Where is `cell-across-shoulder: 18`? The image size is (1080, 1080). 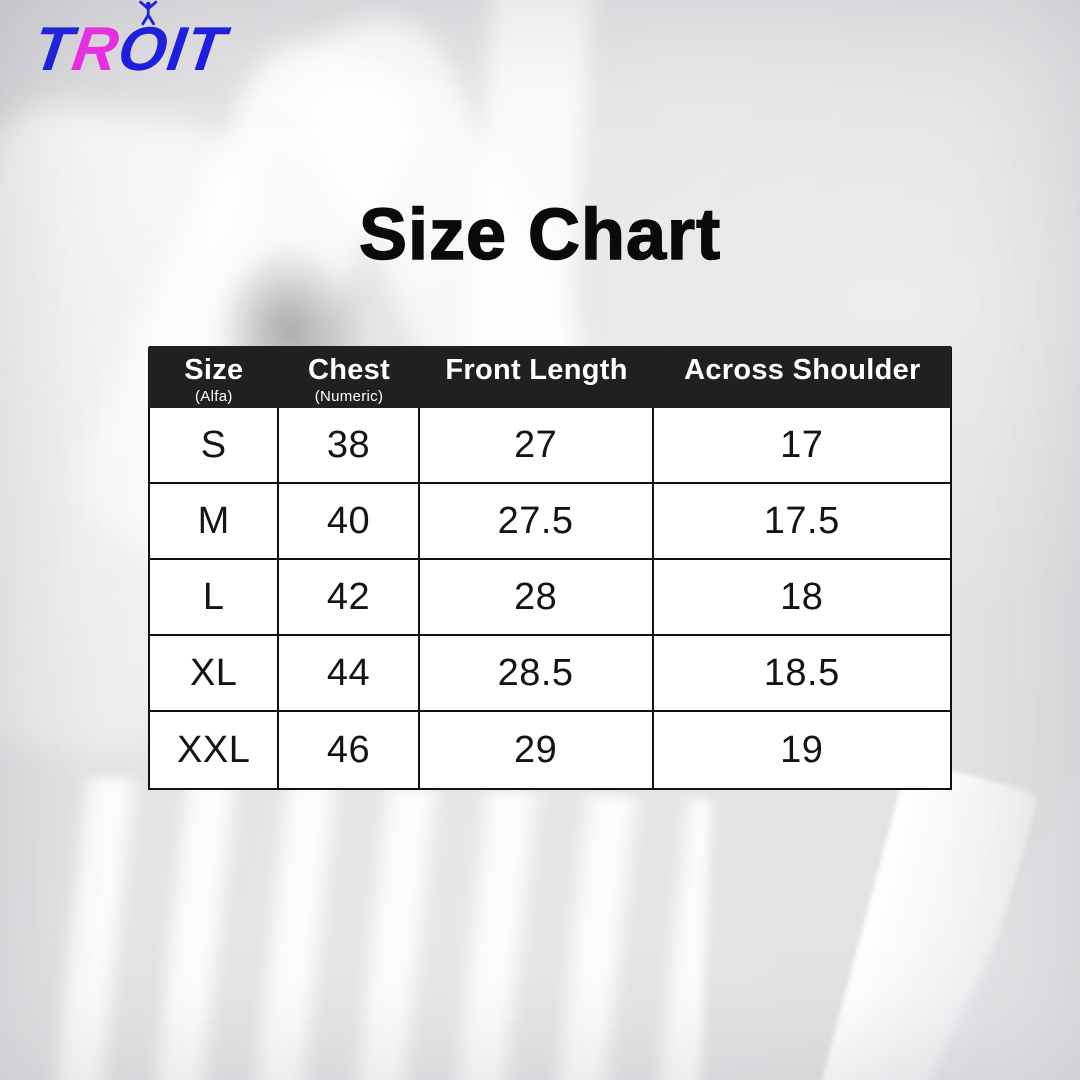 cell-across-shoulder: 18 is located at coordinates (802, 596).